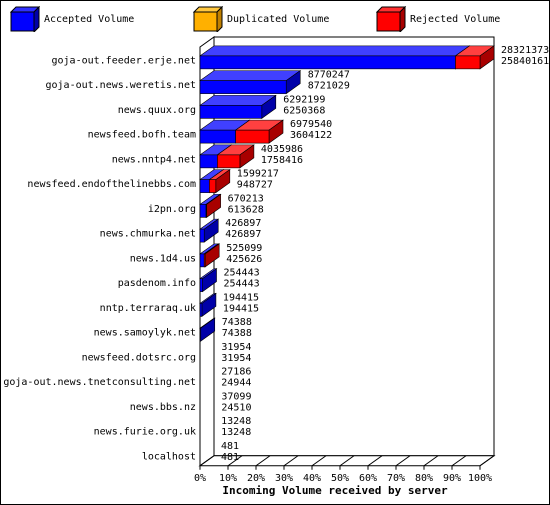 The image size is (550, 505). What do you see at coordinates (304, 99) in the screenshot?
I see `value-label-received: 6292199` at bounding box center [304, 99].